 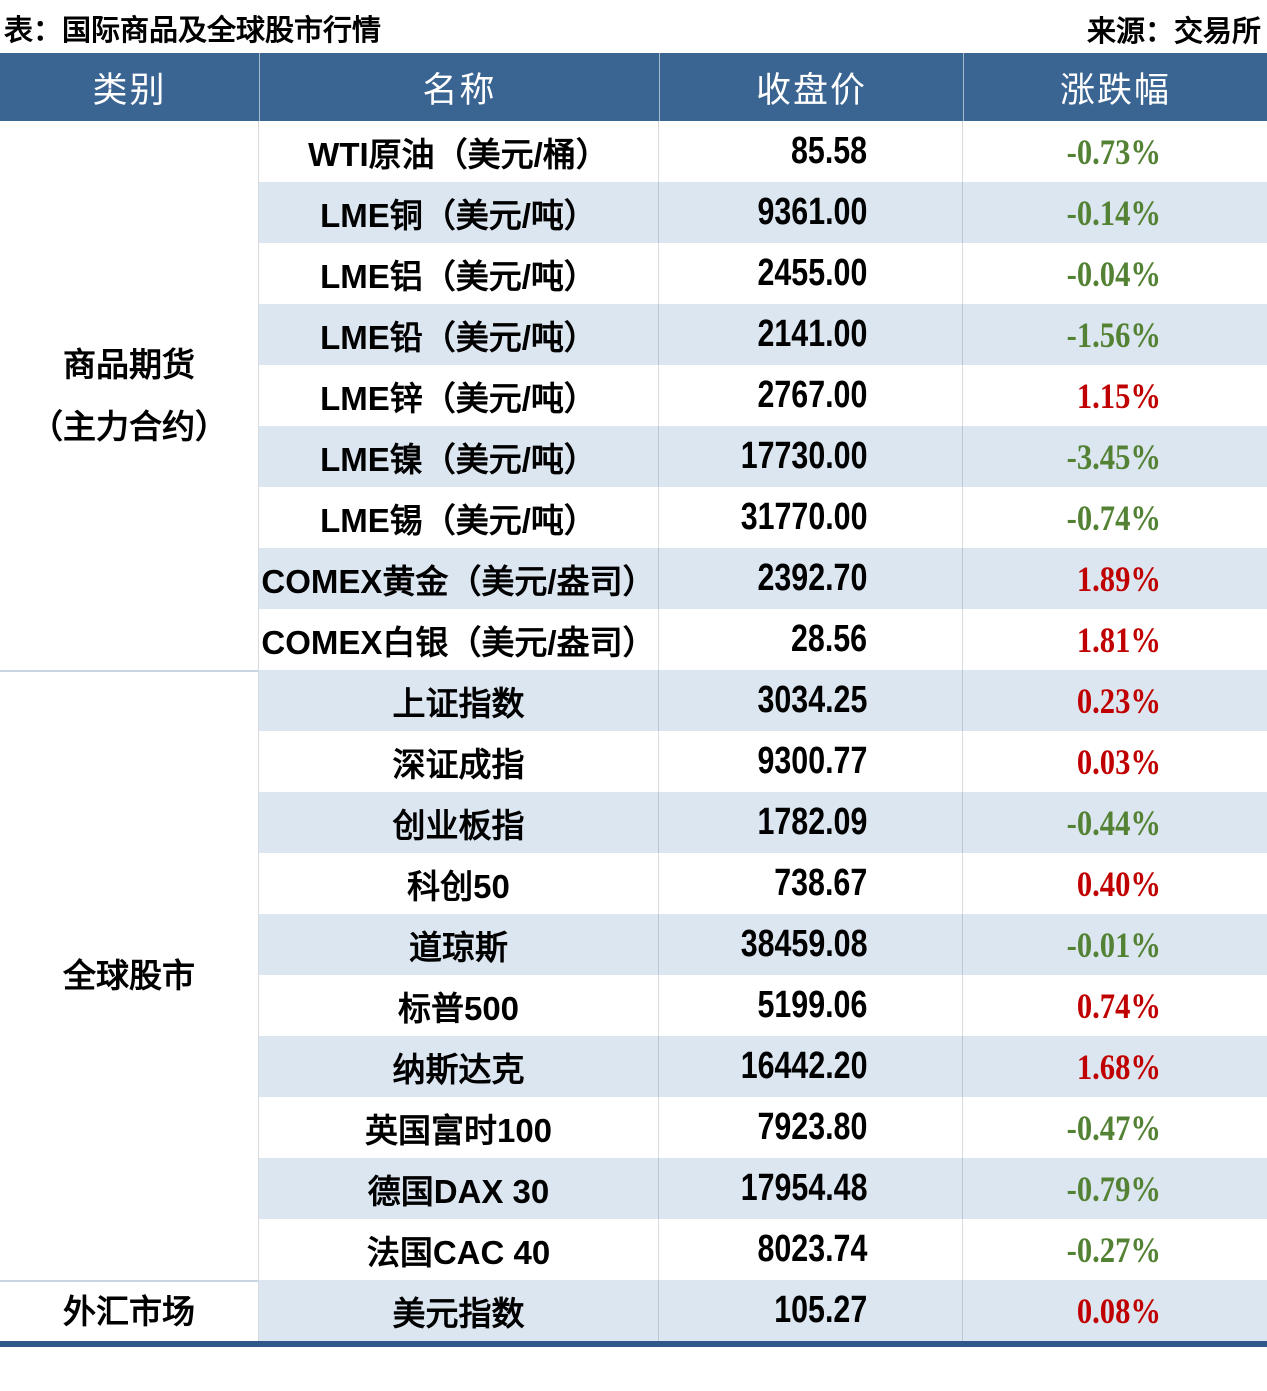 What do you see at coordinates (1118, 578) in the screenshot?
I see `change-value: 1.89%` at bounding box center [1118, 578].